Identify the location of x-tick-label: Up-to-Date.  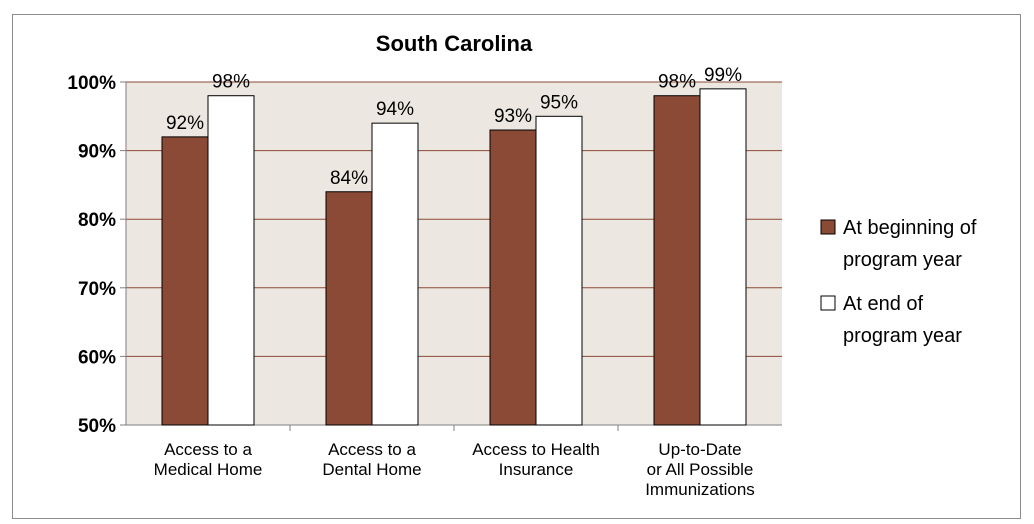
(699, 449).